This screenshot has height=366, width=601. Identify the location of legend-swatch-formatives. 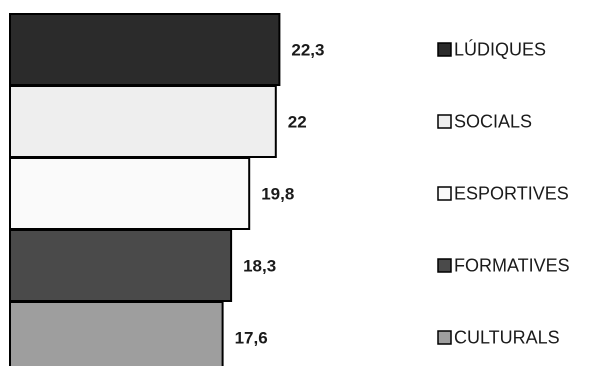
(444, 265).